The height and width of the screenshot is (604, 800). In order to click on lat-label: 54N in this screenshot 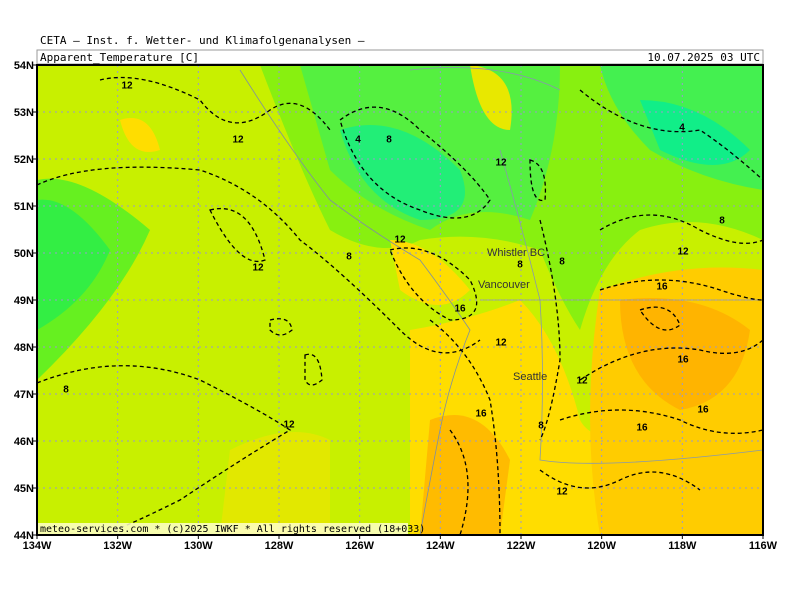, I will do `click(24, 66)`.